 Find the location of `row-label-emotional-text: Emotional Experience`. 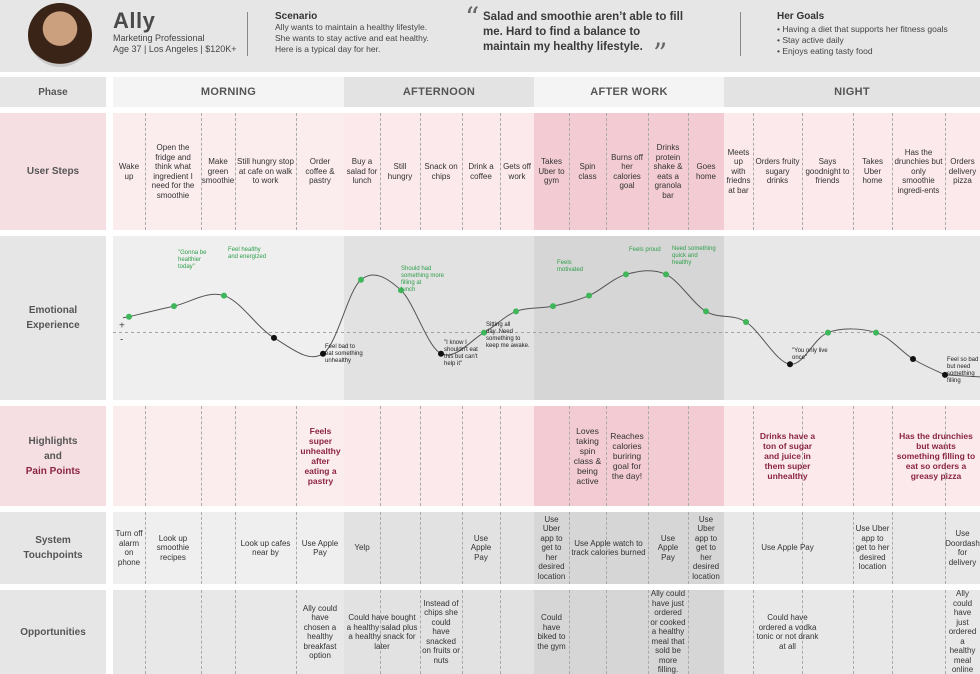

row-label-emotional-text: Emotional Experience is located at coordinates (53, 318).